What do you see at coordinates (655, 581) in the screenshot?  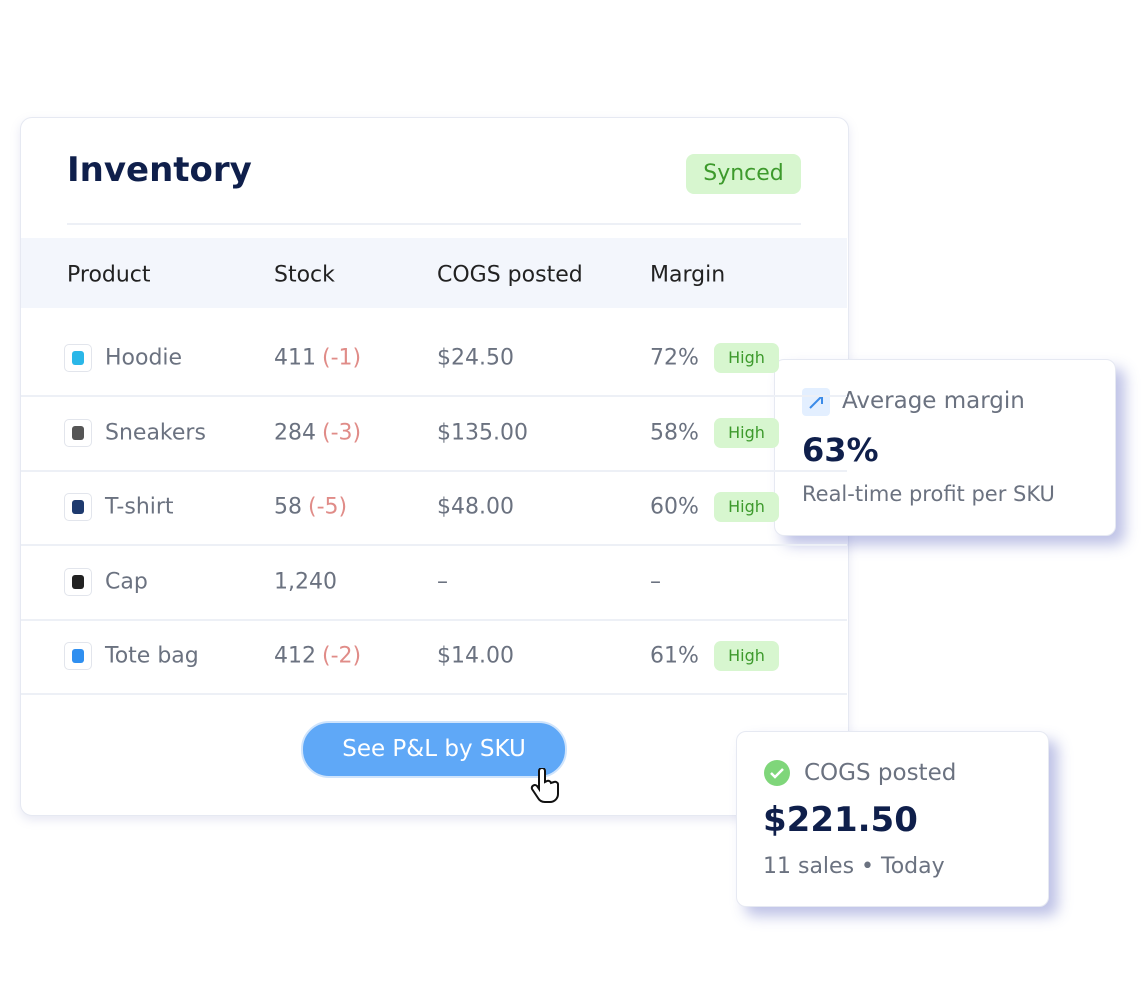 I see `margin: –` at bounding box center [655, 581].